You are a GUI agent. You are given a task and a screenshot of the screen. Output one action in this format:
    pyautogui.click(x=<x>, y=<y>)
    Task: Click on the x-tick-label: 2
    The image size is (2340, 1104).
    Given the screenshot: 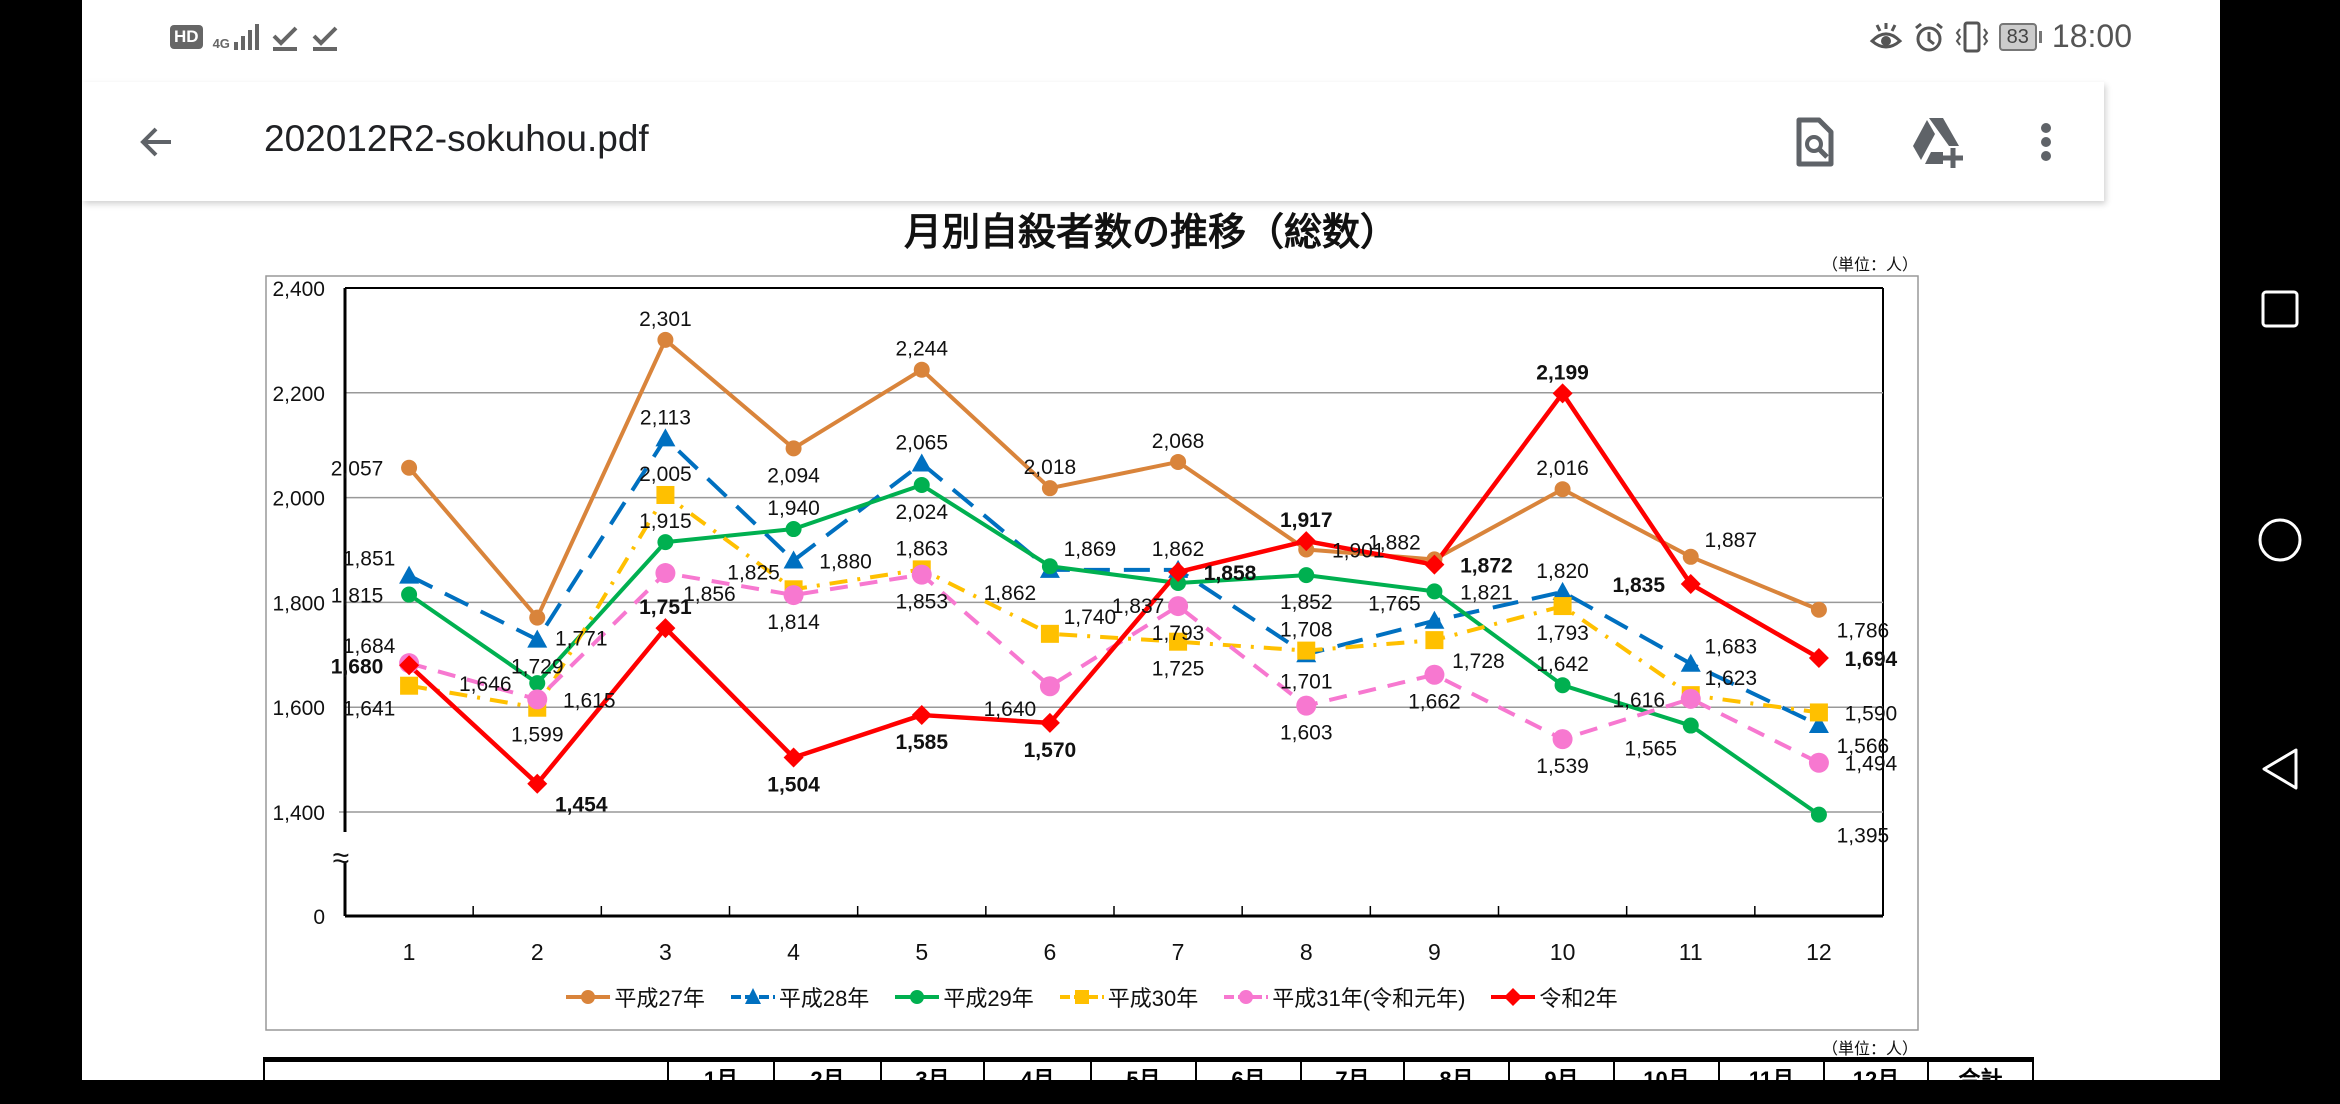 What is the action you would take?
    pyautogui.click(x=537, y=952)
    